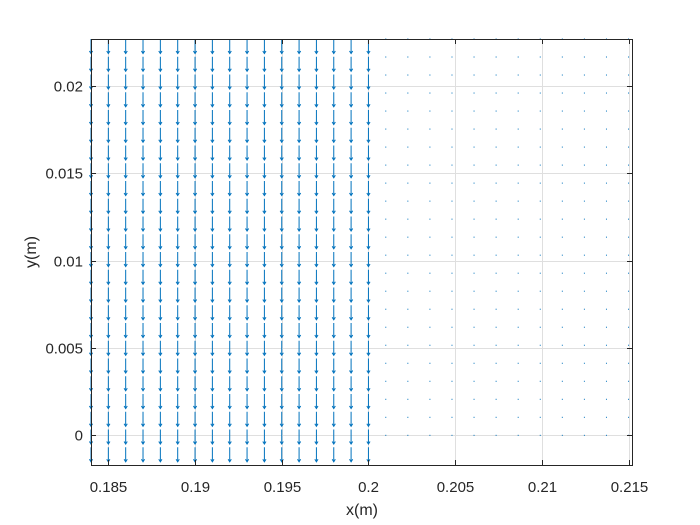 The height and width of the screenshot is (525, 700). I want to click on x-tick-label: 0.21, so click(542, 487).